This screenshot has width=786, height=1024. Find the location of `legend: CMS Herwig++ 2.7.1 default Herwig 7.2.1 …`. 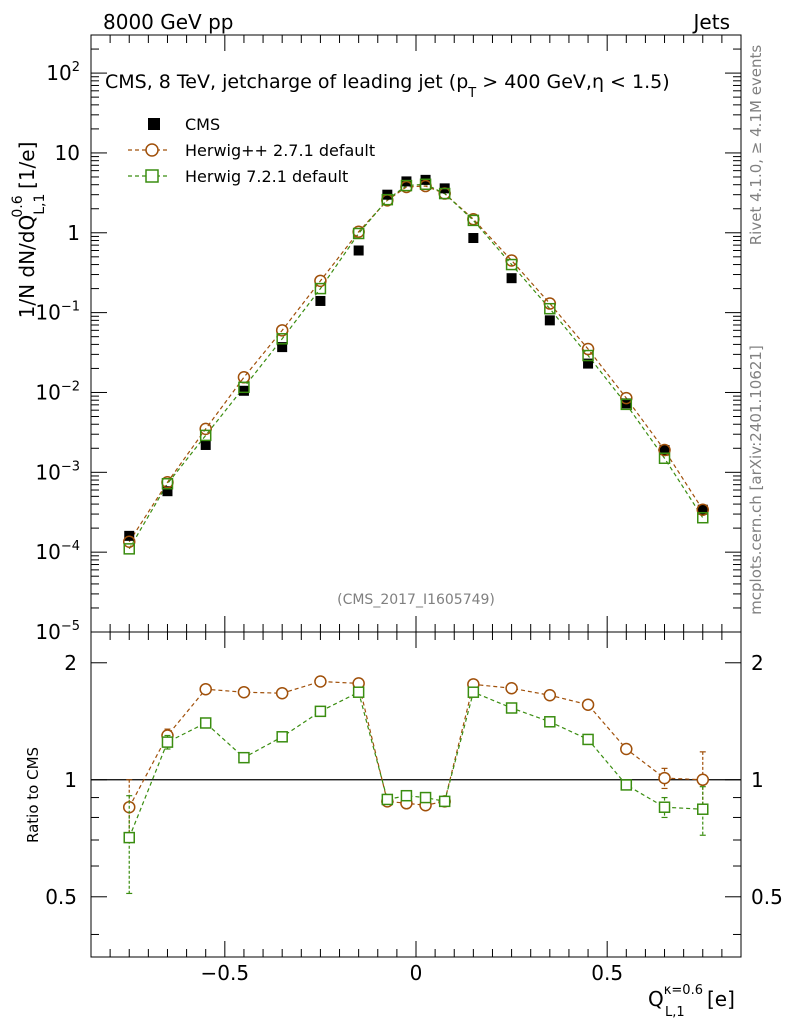

legend: CMS Herwig++ 2.7.1 default Herwig 7.2.1 … is located at coordinates (251, 150).